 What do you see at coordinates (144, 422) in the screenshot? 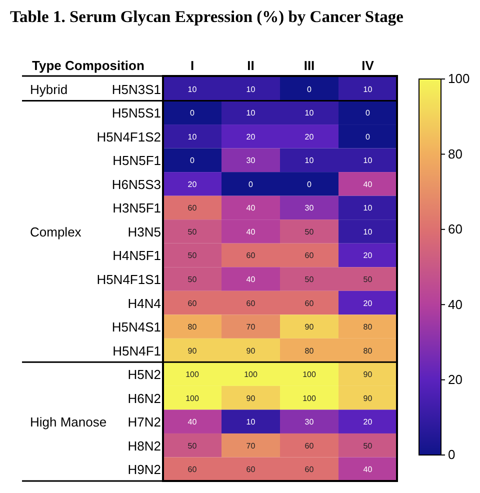
I see `y-tick-label: H7N2` at bounding box center [144, 422].